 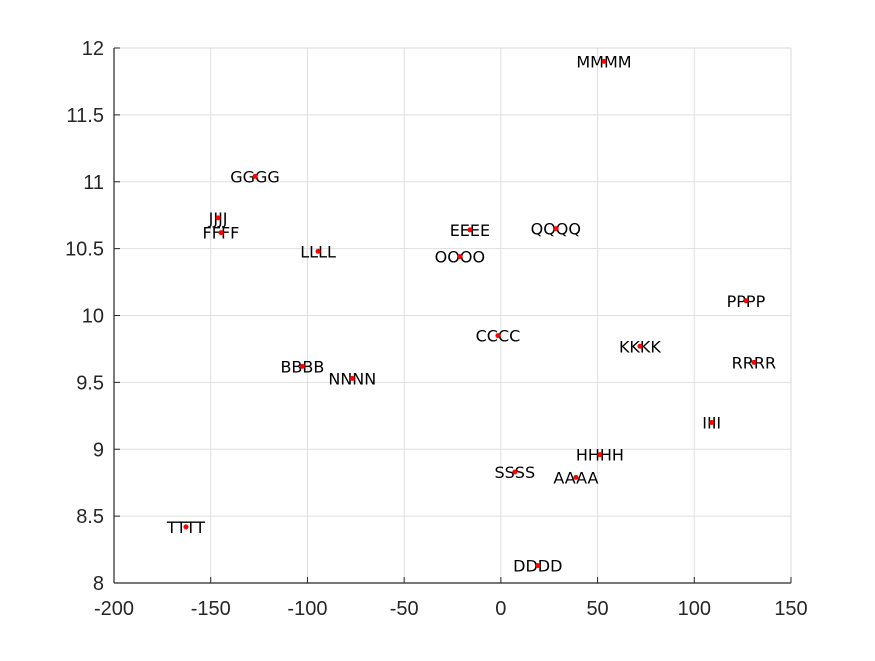 What do you see at coordinates (790, 609) in the screenshot?
I see `x-tick-label: 150` at bounding box center [790, 609].